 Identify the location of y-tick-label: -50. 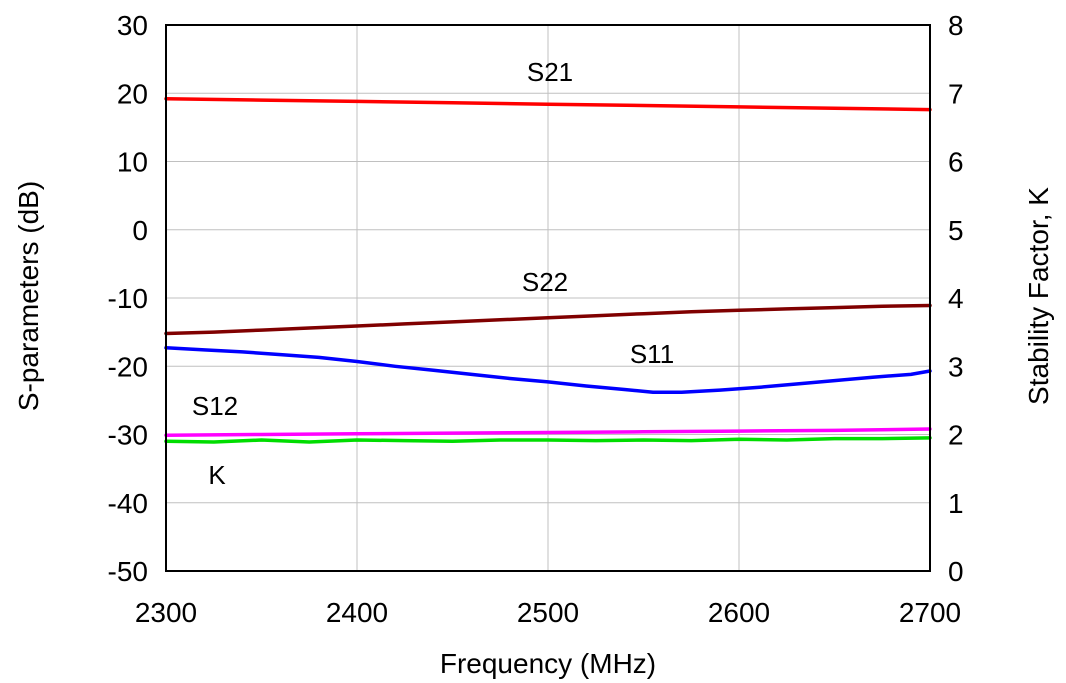
(128, 571).